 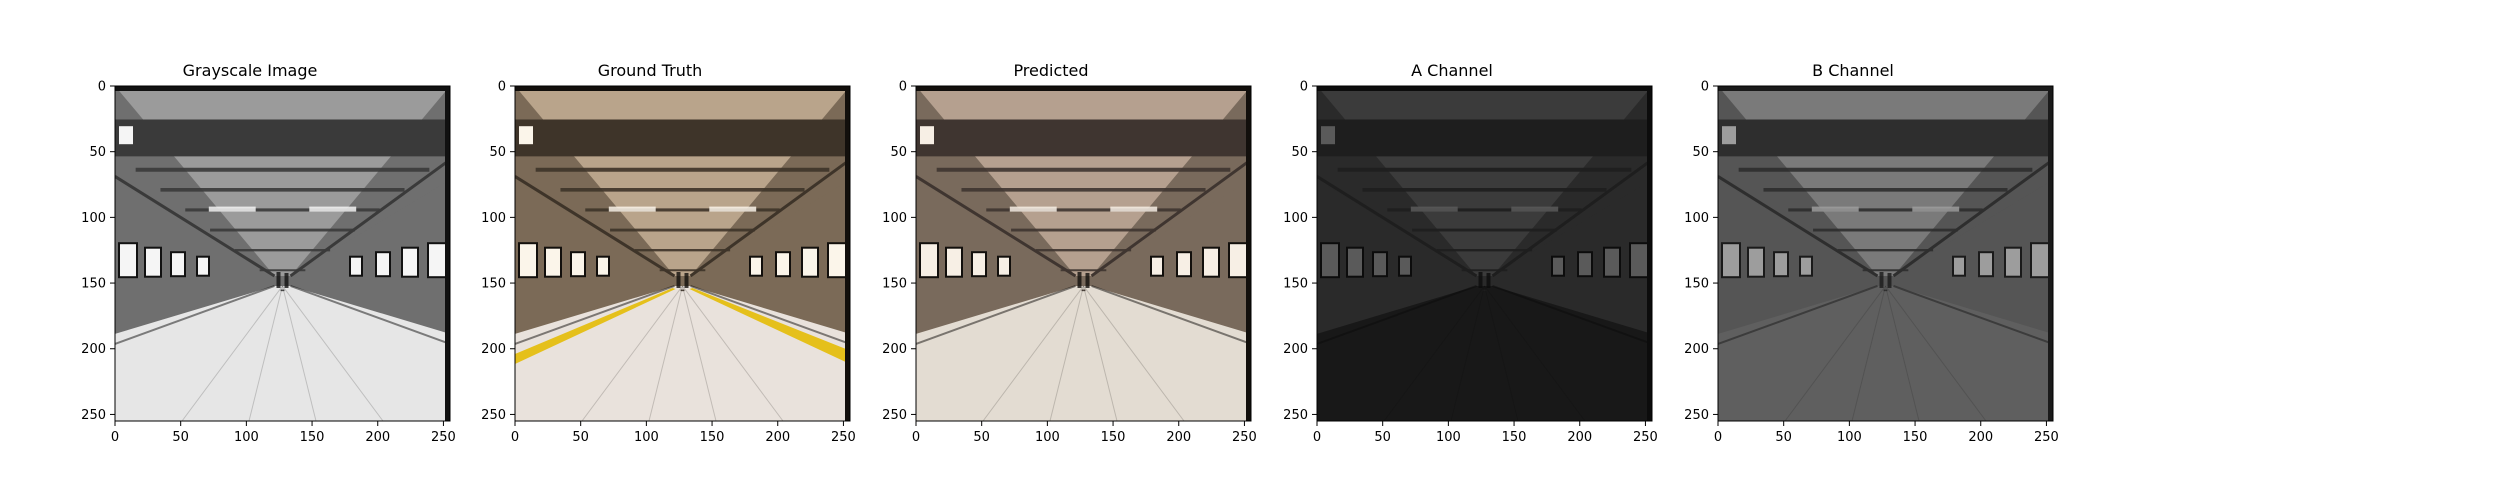 What do you see at coordinates (1849, 437) in the screenshot?
I see `x-tick-label: 100` at bounding box center [1849, 437].